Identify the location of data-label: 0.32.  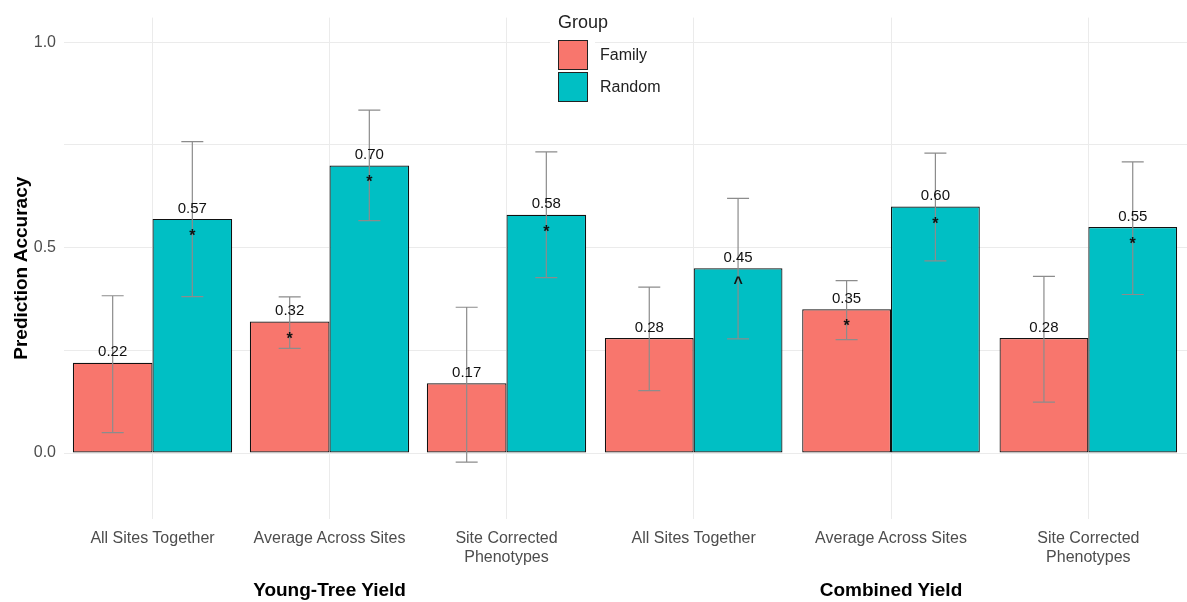
(290, 310).